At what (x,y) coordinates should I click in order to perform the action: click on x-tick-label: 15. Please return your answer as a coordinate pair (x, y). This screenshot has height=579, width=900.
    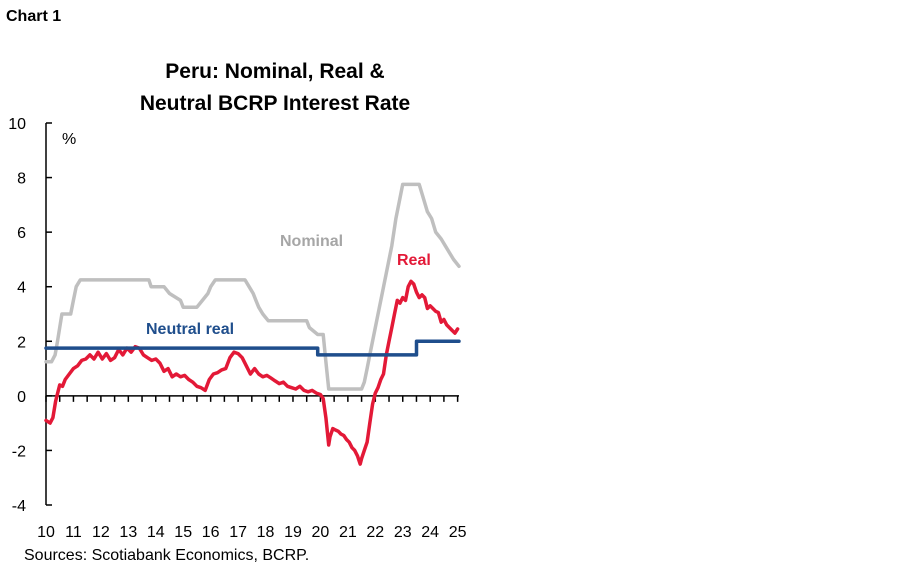
    Looking at the image, I should click on (183, 532).